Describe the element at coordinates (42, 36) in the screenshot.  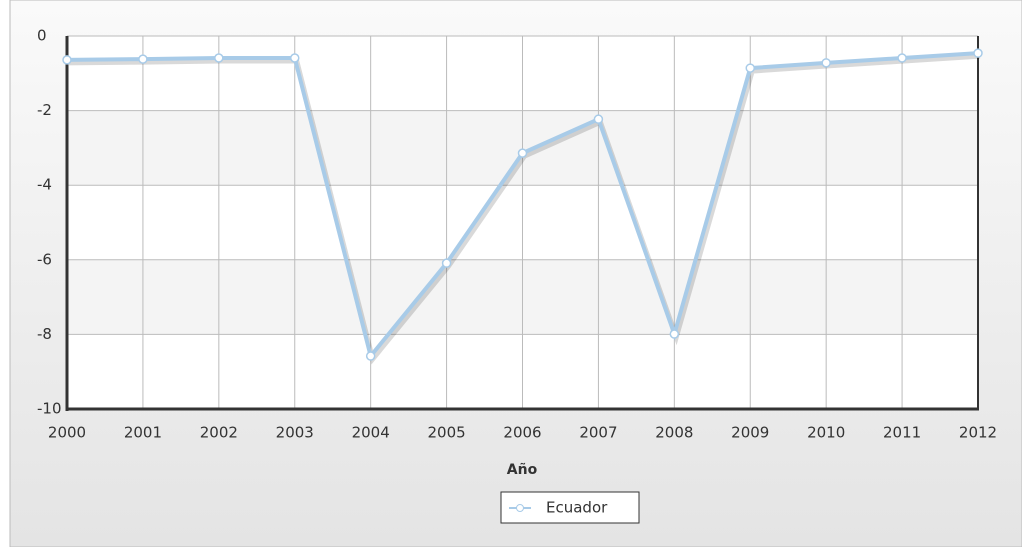
I see `y-tick-label: 0` at that location.